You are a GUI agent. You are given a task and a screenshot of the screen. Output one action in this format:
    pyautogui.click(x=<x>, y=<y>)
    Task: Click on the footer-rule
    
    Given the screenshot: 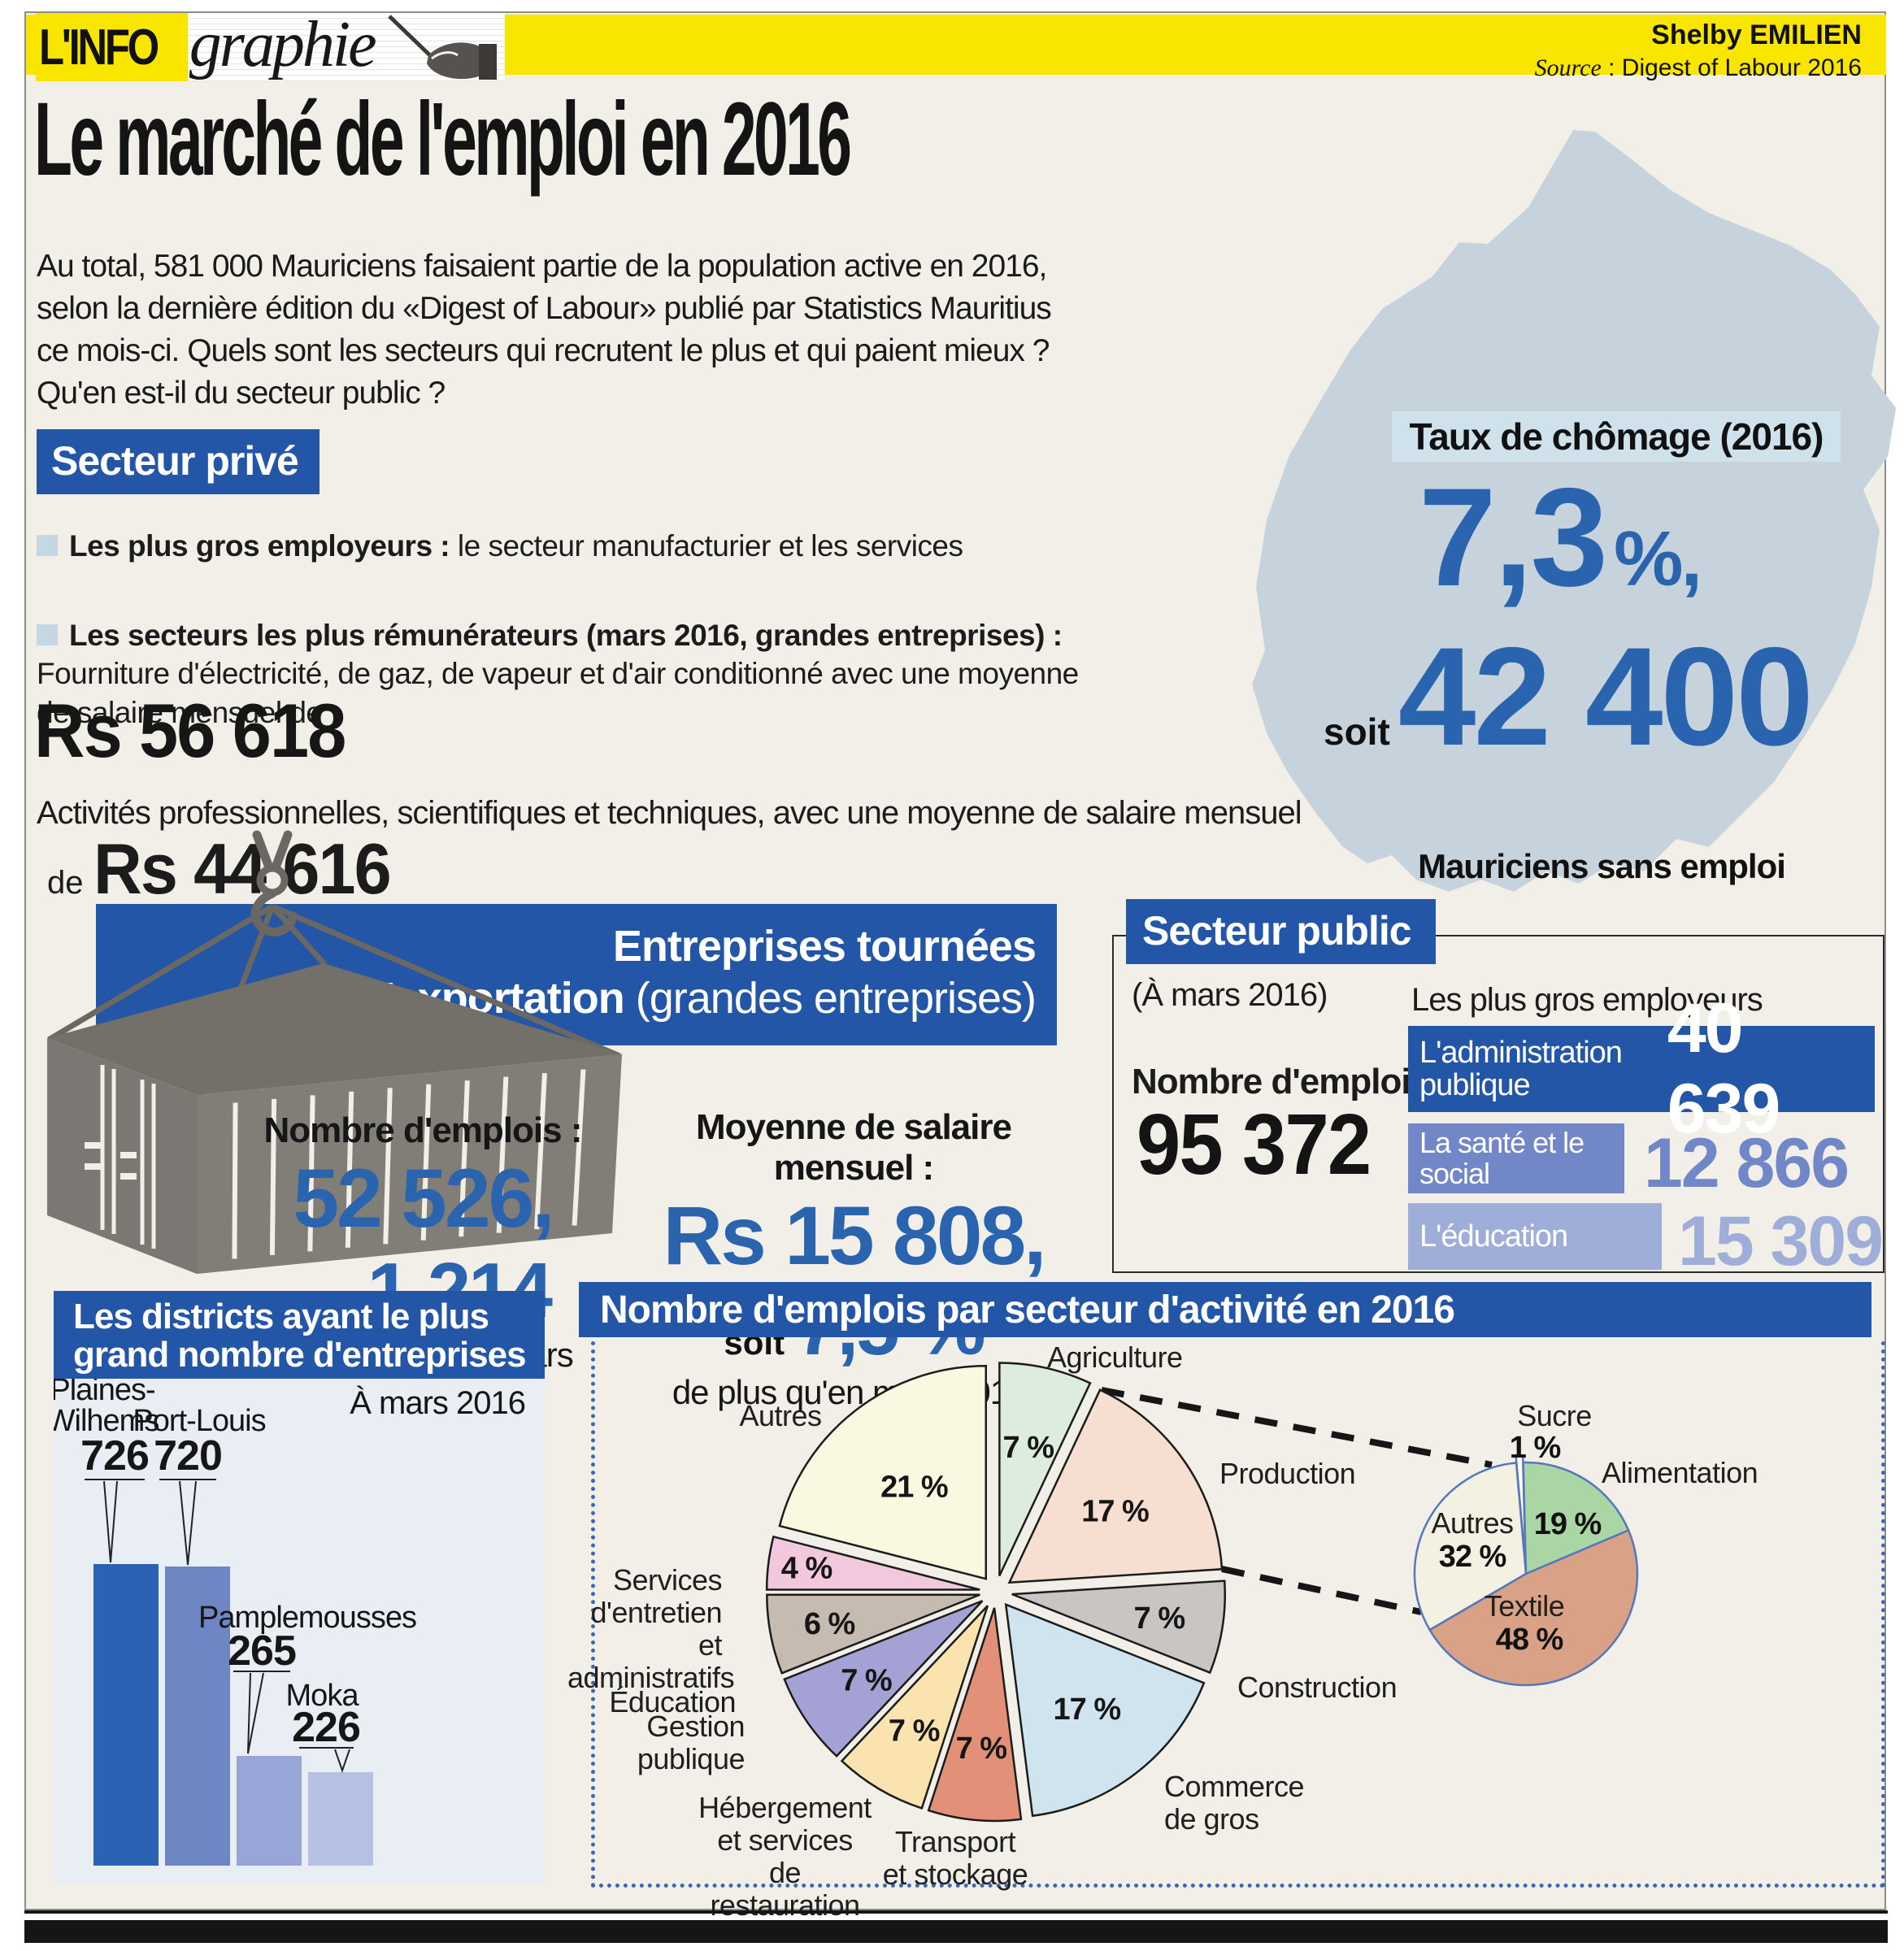 What is the action you would take?
    pyautogui.click(x=956, y=1912)
    